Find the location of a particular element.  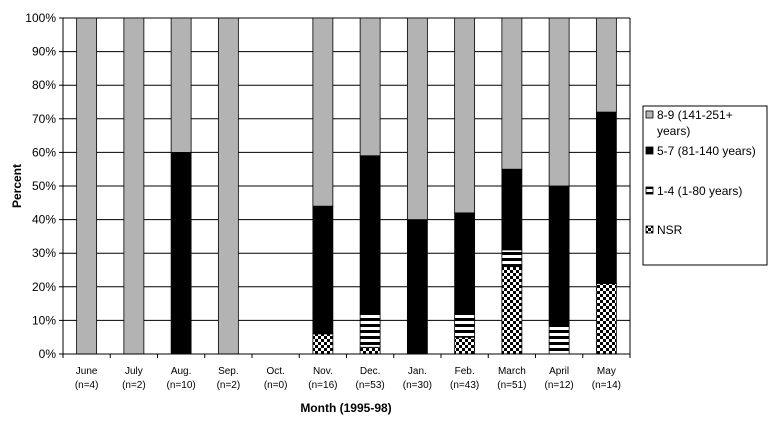

legend-label: NSR is located at coordinates (670, 230).